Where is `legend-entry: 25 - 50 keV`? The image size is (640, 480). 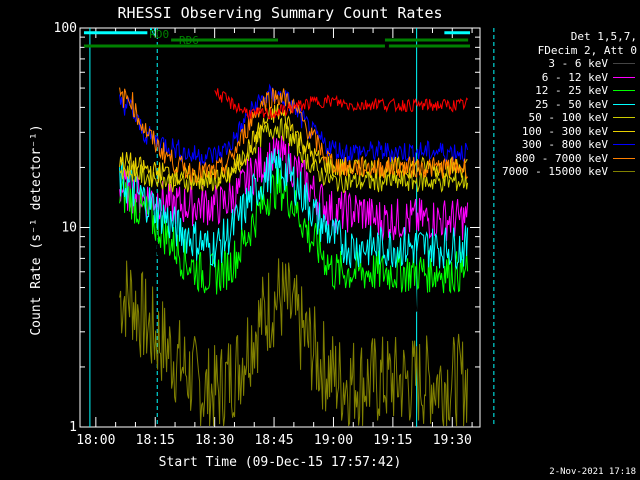 legend-entry: 25 - 50 keV is located at coordinates (562, 105).